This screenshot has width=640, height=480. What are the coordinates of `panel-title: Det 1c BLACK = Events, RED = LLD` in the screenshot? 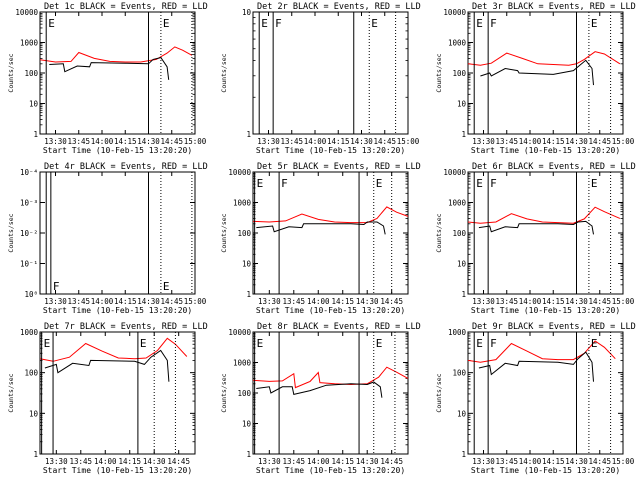 It's located at (126, 7).